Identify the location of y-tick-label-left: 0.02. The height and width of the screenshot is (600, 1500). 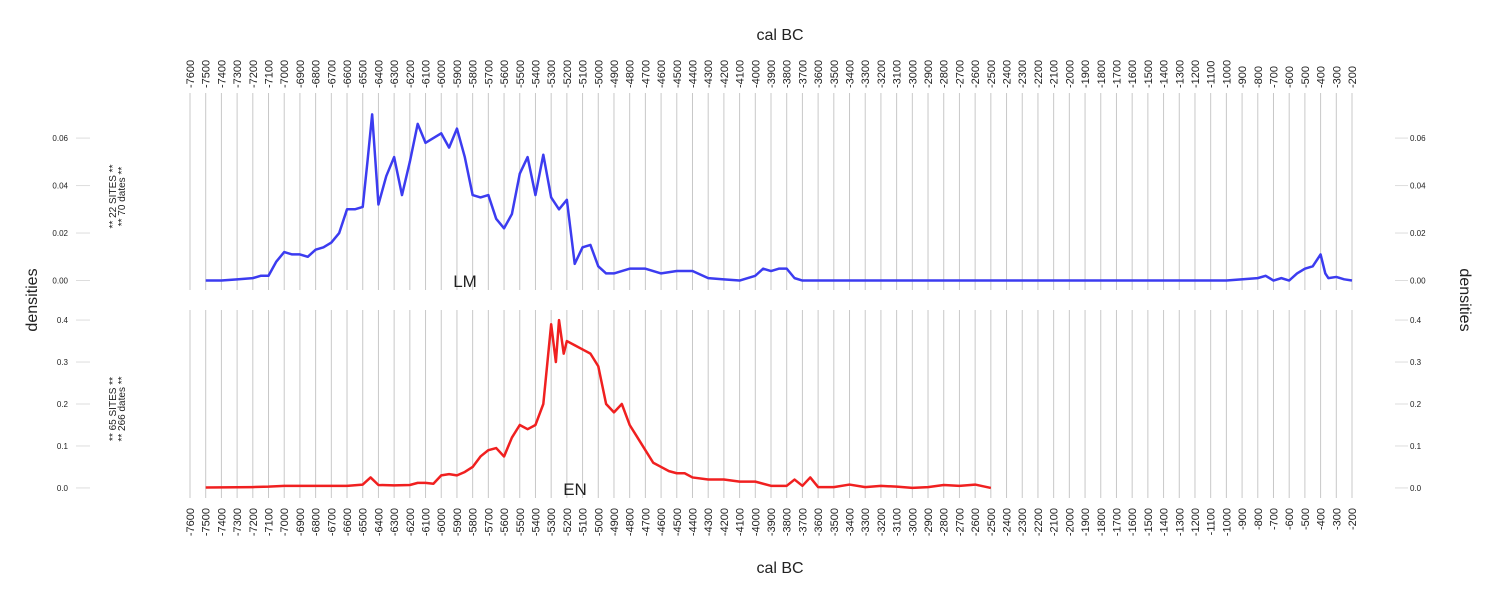
(60, 233).